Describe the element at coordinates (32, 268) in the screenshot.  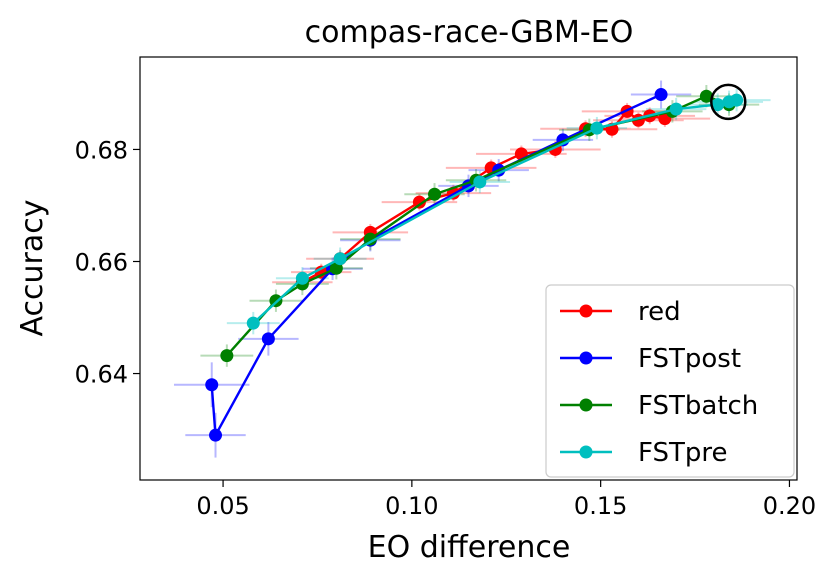
I see `y-axis-title: Accuracy` at that location.